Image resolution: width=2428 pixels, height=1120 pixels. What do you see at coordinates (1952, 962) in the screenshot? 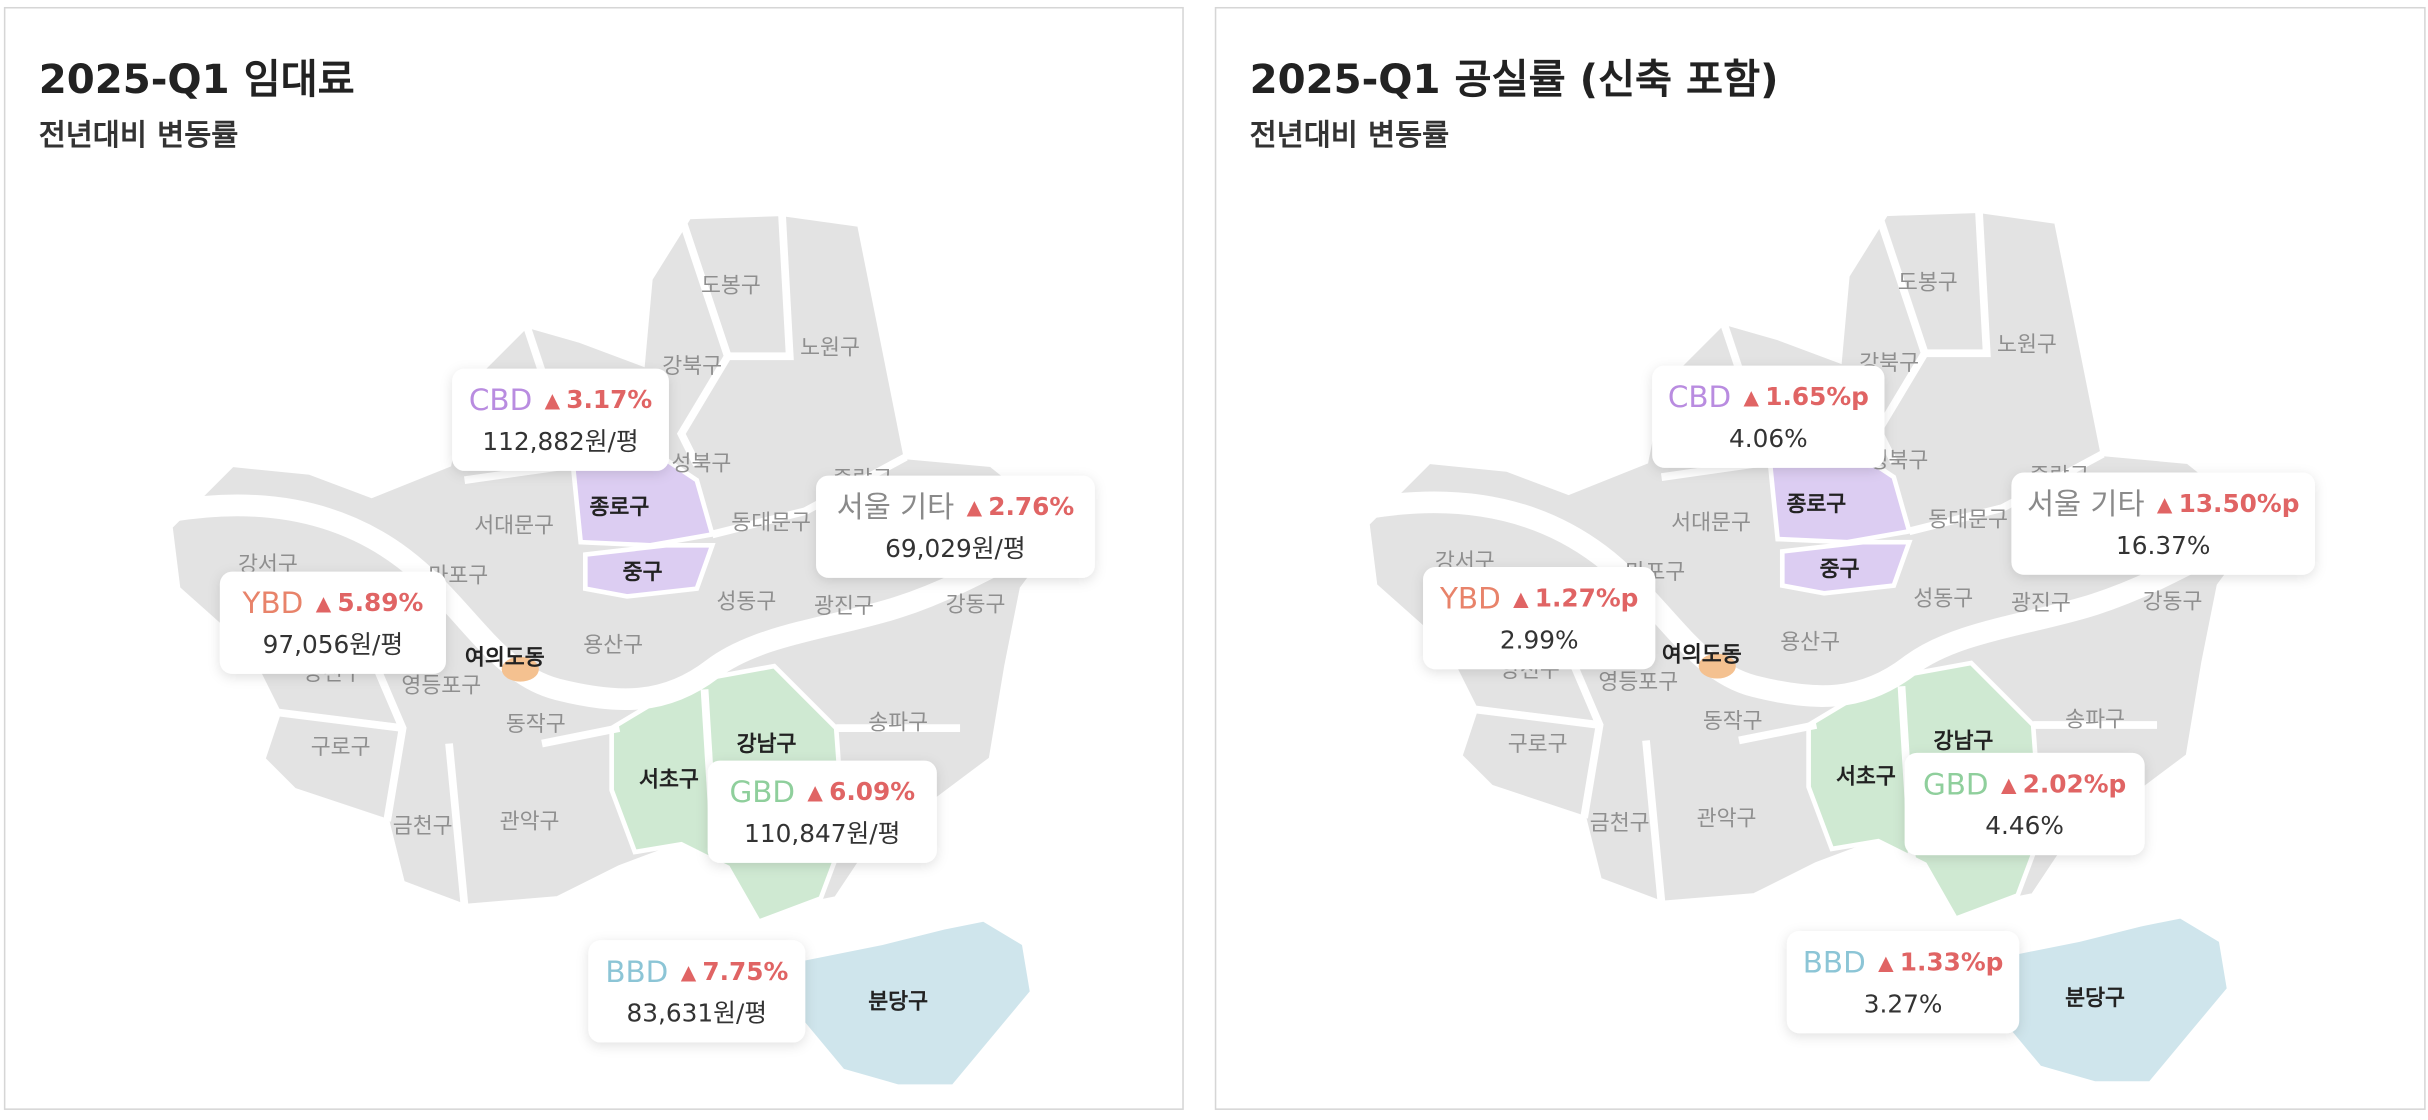
I see `change-value: 1.33%p` at bounding box center [1952, 962].